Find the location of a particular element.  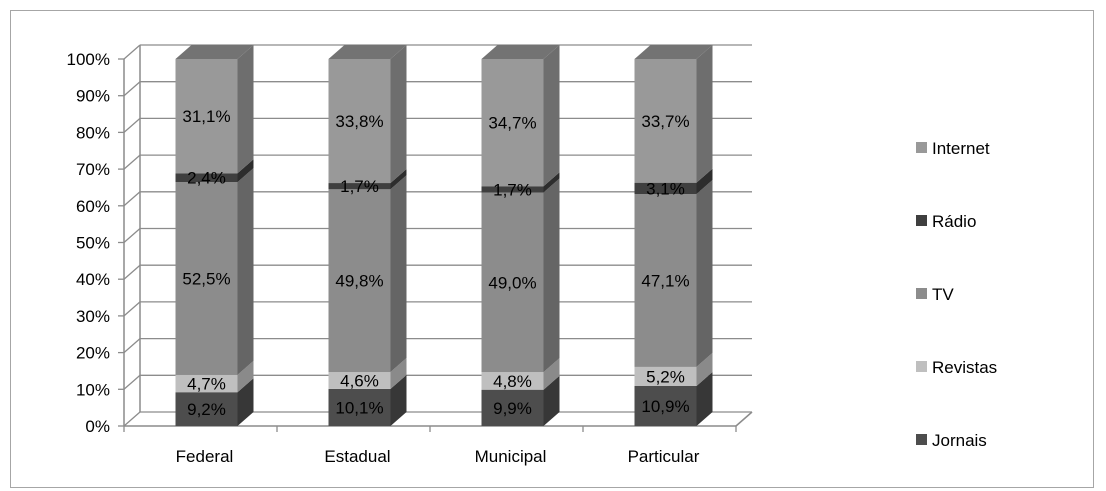

data-label: 52,5% is located at coordinates (206, 279).